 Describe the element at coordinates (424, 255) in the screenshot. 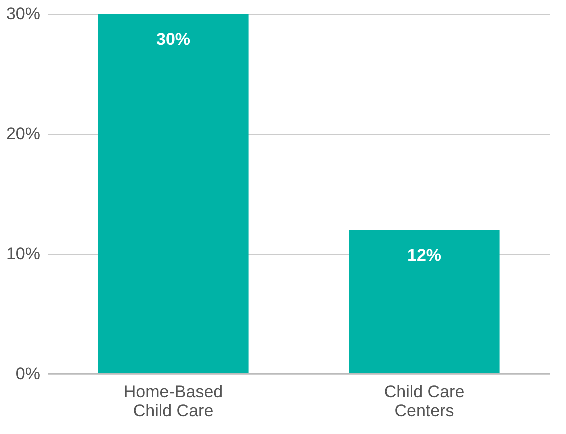

I see `data-label: 12%` at that location.